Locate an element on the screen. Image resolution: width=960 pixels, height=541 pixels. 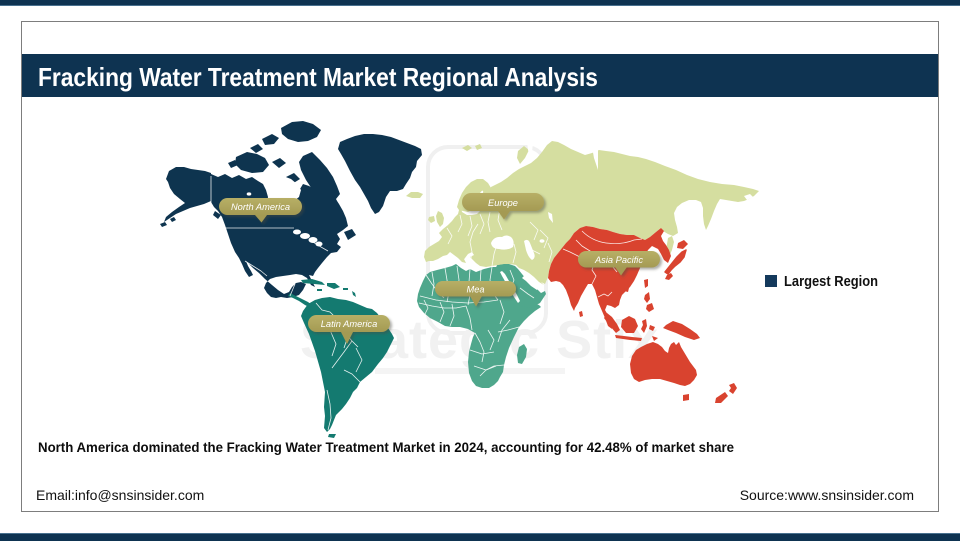
svg-text: North America is located at coordinates (260, 207).